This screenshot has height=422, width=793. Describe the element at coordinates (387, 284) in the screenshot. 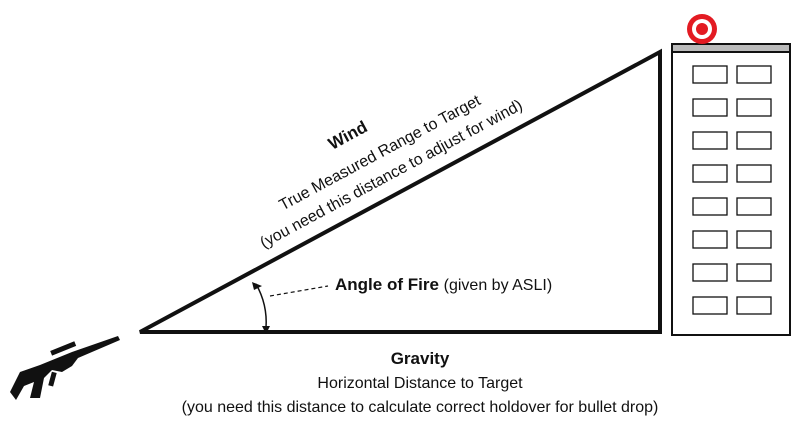

I see `angle-title: Angle of Fire` at that location.